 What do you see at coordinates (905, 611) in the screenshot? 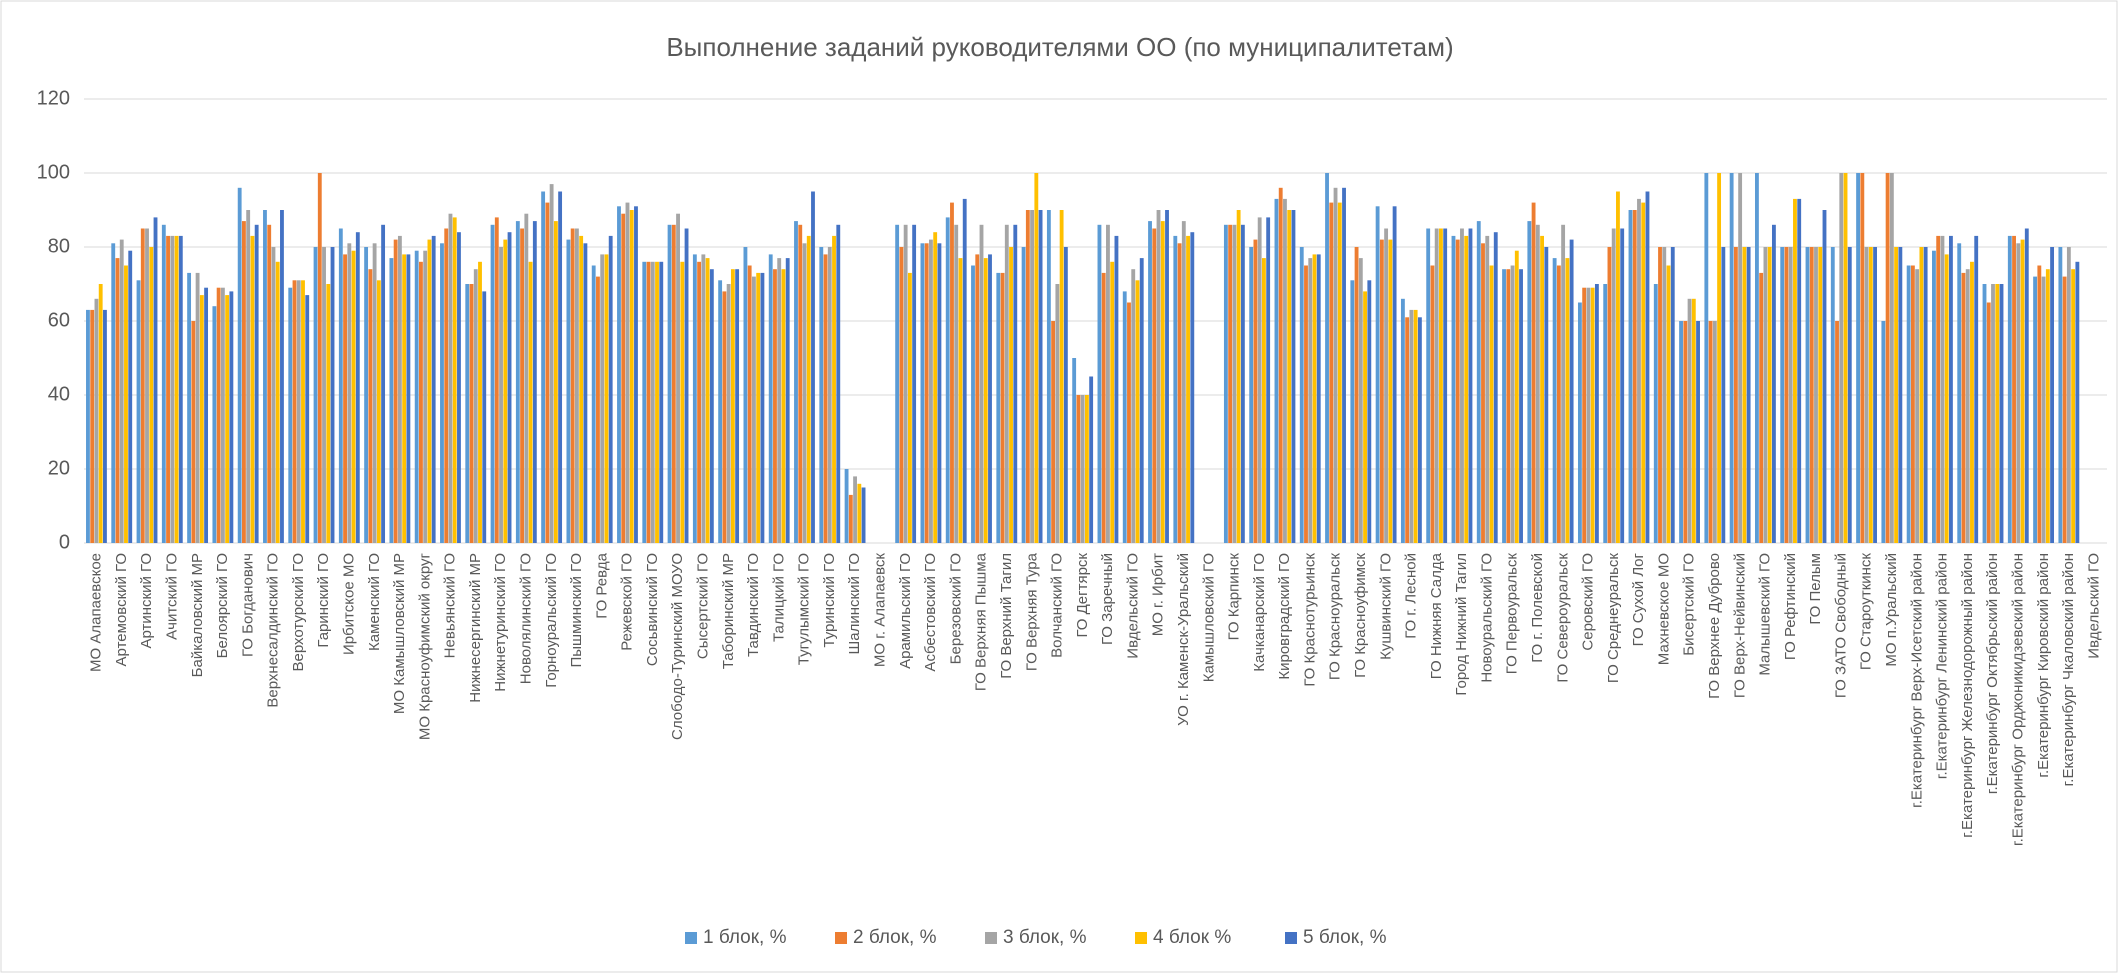
I see `x-tick-label: Арамильский ГО` at bounding box center [905, 611].